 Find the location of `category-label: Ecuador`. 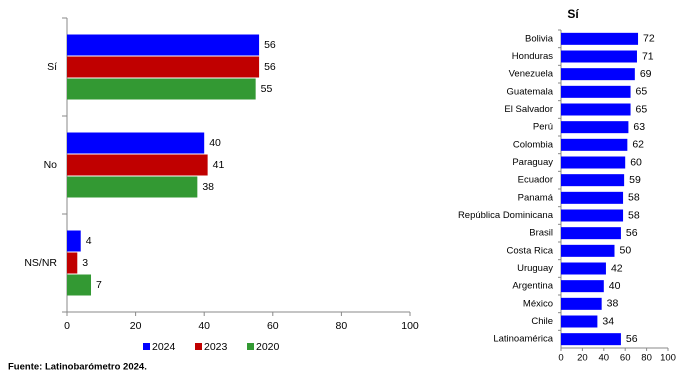

category-label: Ecuador is located at coordinates (535, 180).